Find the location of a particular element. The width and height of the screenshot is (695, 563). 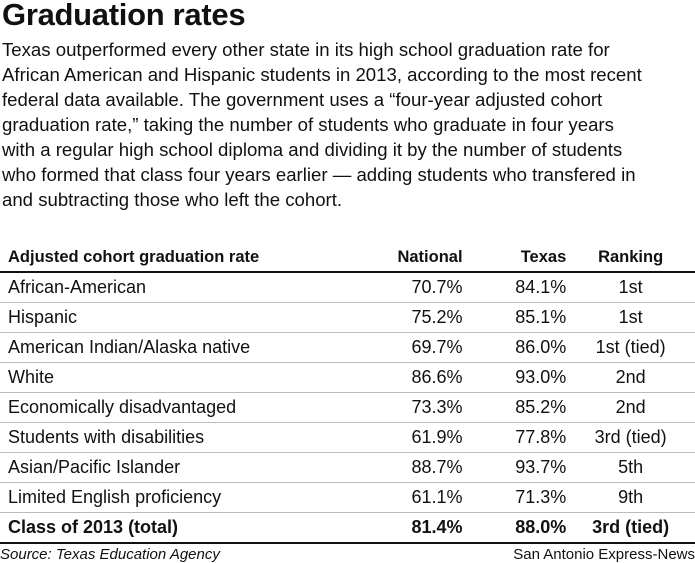

table-cell: 86.0% is located at coordinates (514, 347).